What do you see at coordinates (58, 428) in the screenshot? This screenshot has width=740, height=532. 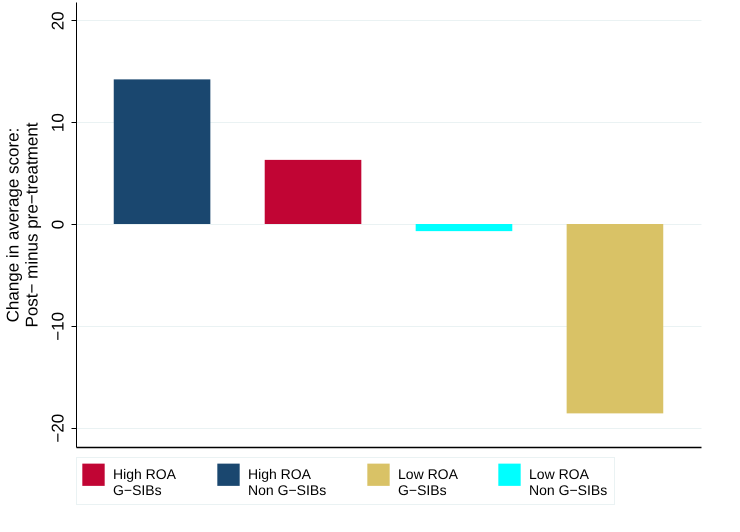 I see `y-tick-label: −20` at bounding box center [58, 428].